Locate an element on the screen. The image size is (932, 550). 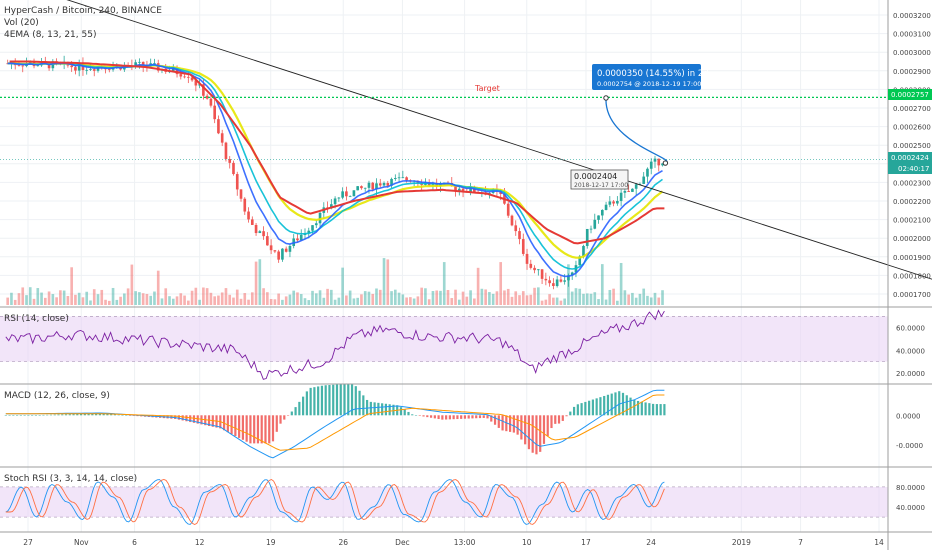
symbol-title: HyperCash / Bitcoin, 240, BINANCE is located at coordinates (83, 11).